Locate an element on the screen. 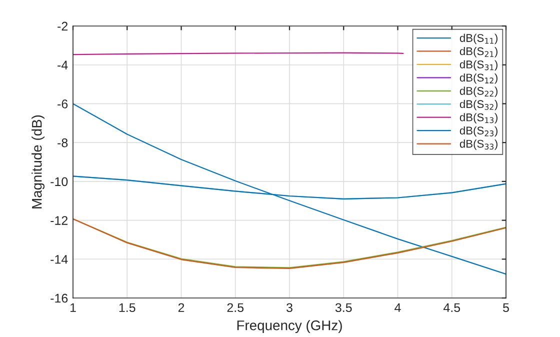 The image size is (560, 337). legend-label: dB(S$_{21}$) is located at coordinates (479, 52).